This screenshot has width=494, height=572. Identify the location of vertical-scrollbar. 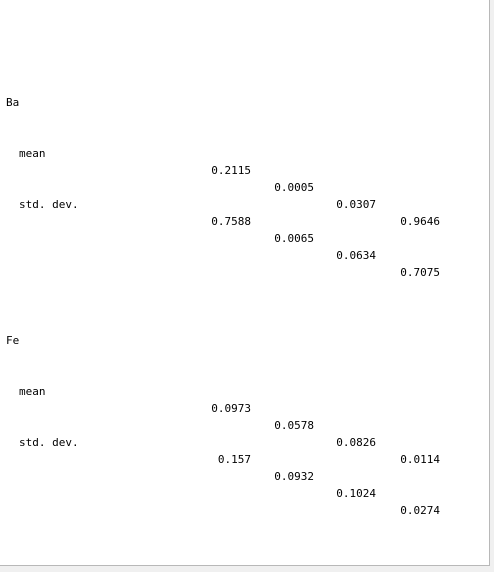
(492, 286).